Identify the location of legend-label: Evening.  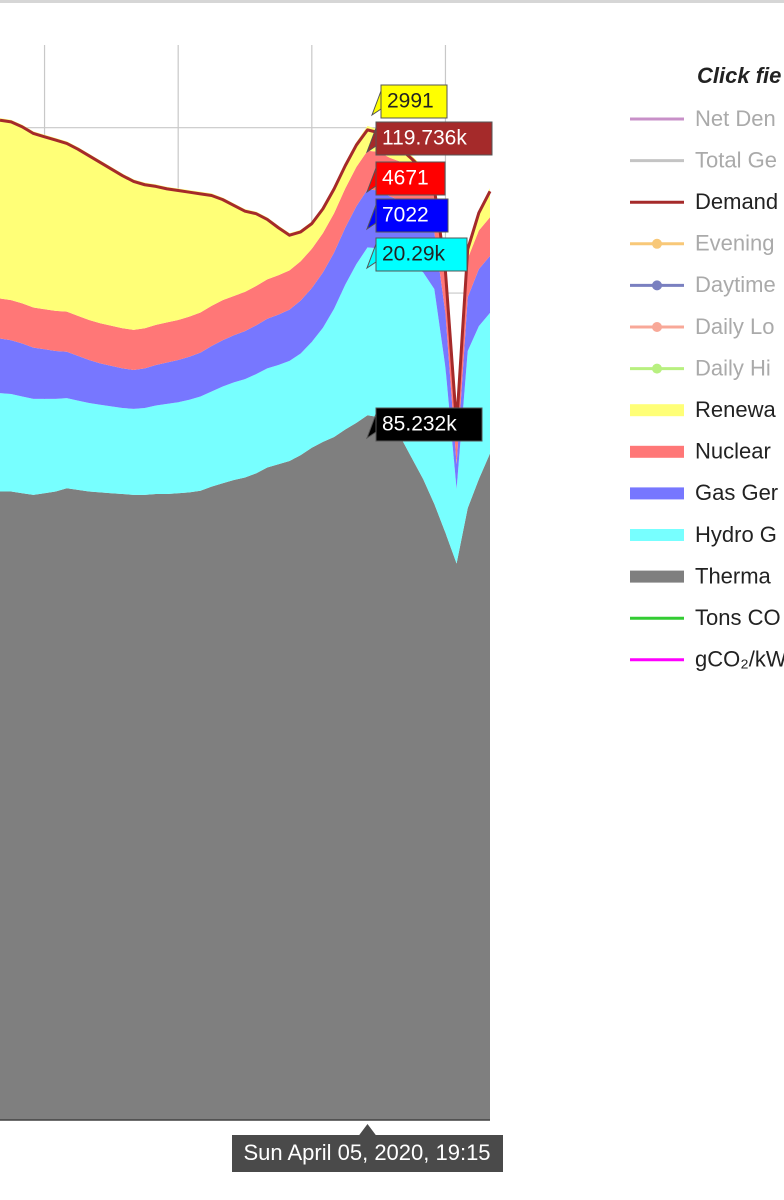
(735, 243).